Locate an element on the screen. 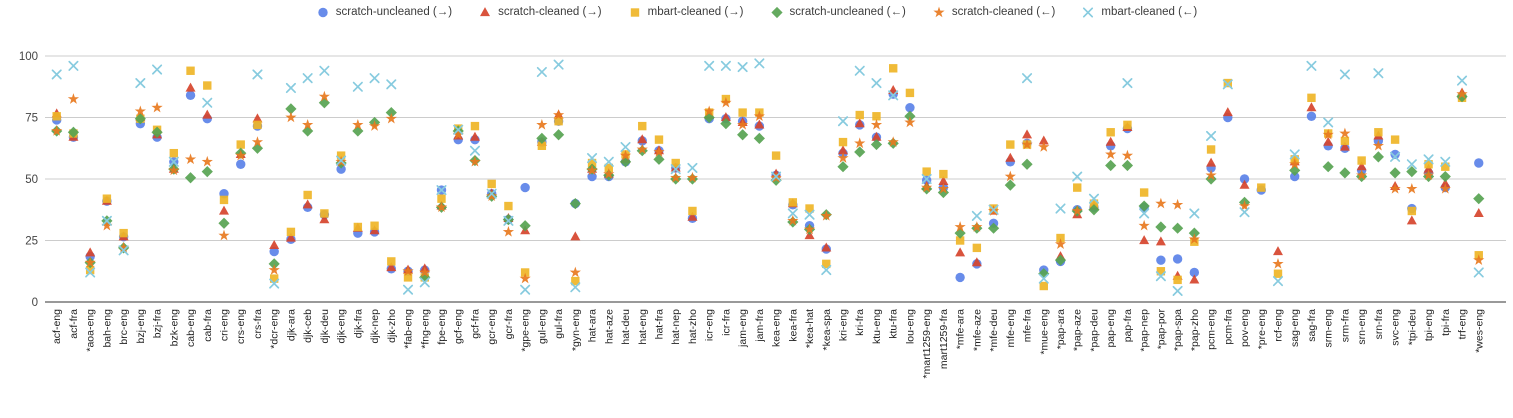  x-tick-label: *mue-eng is located at coordinates (1044, 332).